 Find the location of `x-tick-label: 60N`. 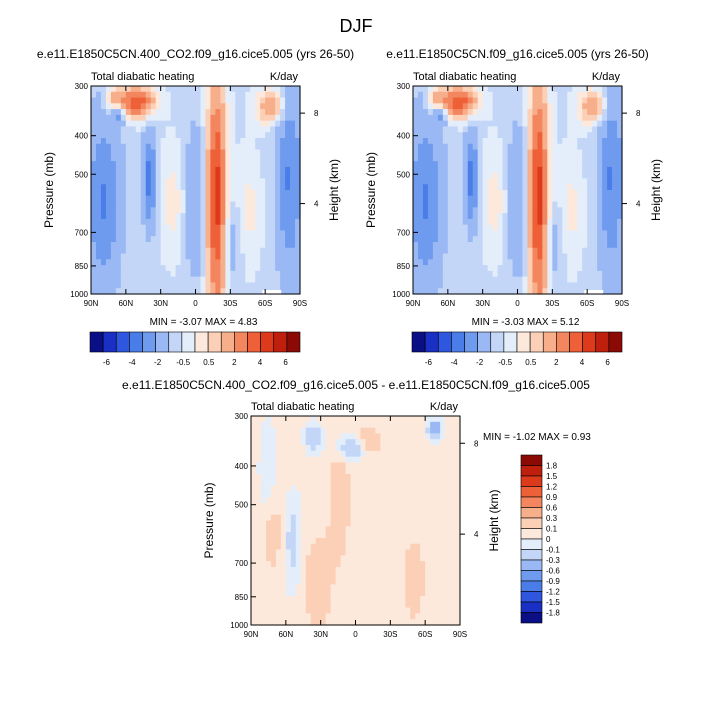

x-tick-label: 60N is located at coordinates (447, 303).